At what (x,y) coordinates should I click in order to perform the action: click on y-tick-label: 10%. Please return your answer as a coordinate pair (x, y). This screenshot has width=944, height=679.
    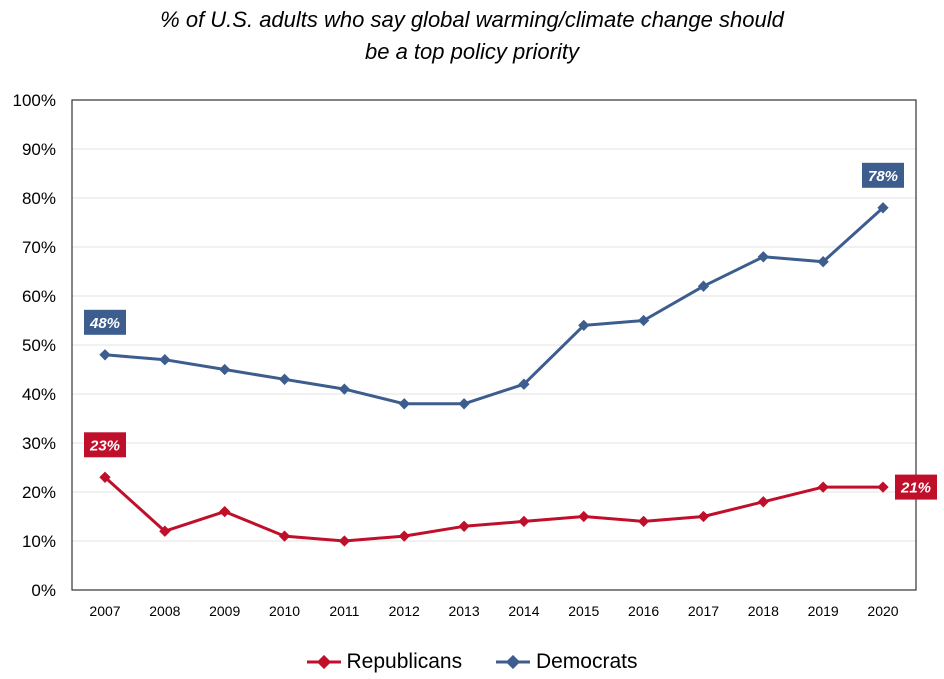
    Looking at the image, I should click on (39, 541).